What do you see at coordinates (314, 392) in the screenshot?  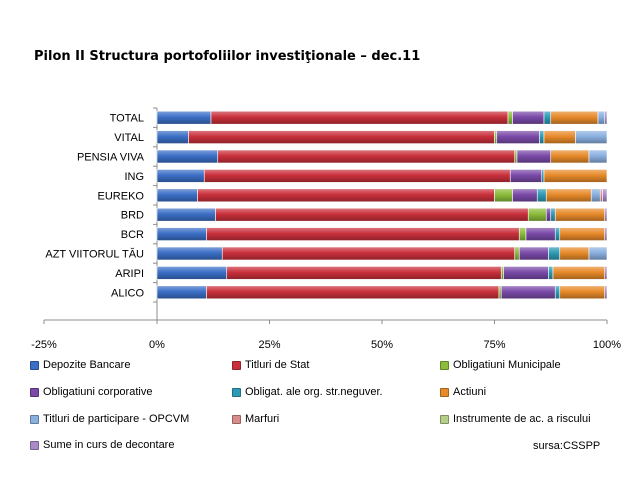 I see `legend-label: Obligat. ale org. str.neguver.` at bounding box center [314, 392].